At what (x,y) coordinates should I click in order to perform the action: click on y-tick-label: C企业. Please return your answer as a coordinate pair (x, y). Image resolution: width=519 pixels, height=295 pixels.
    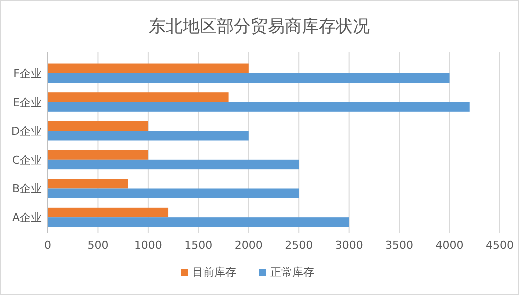
    Looking at the image, I should click on (27, 160).